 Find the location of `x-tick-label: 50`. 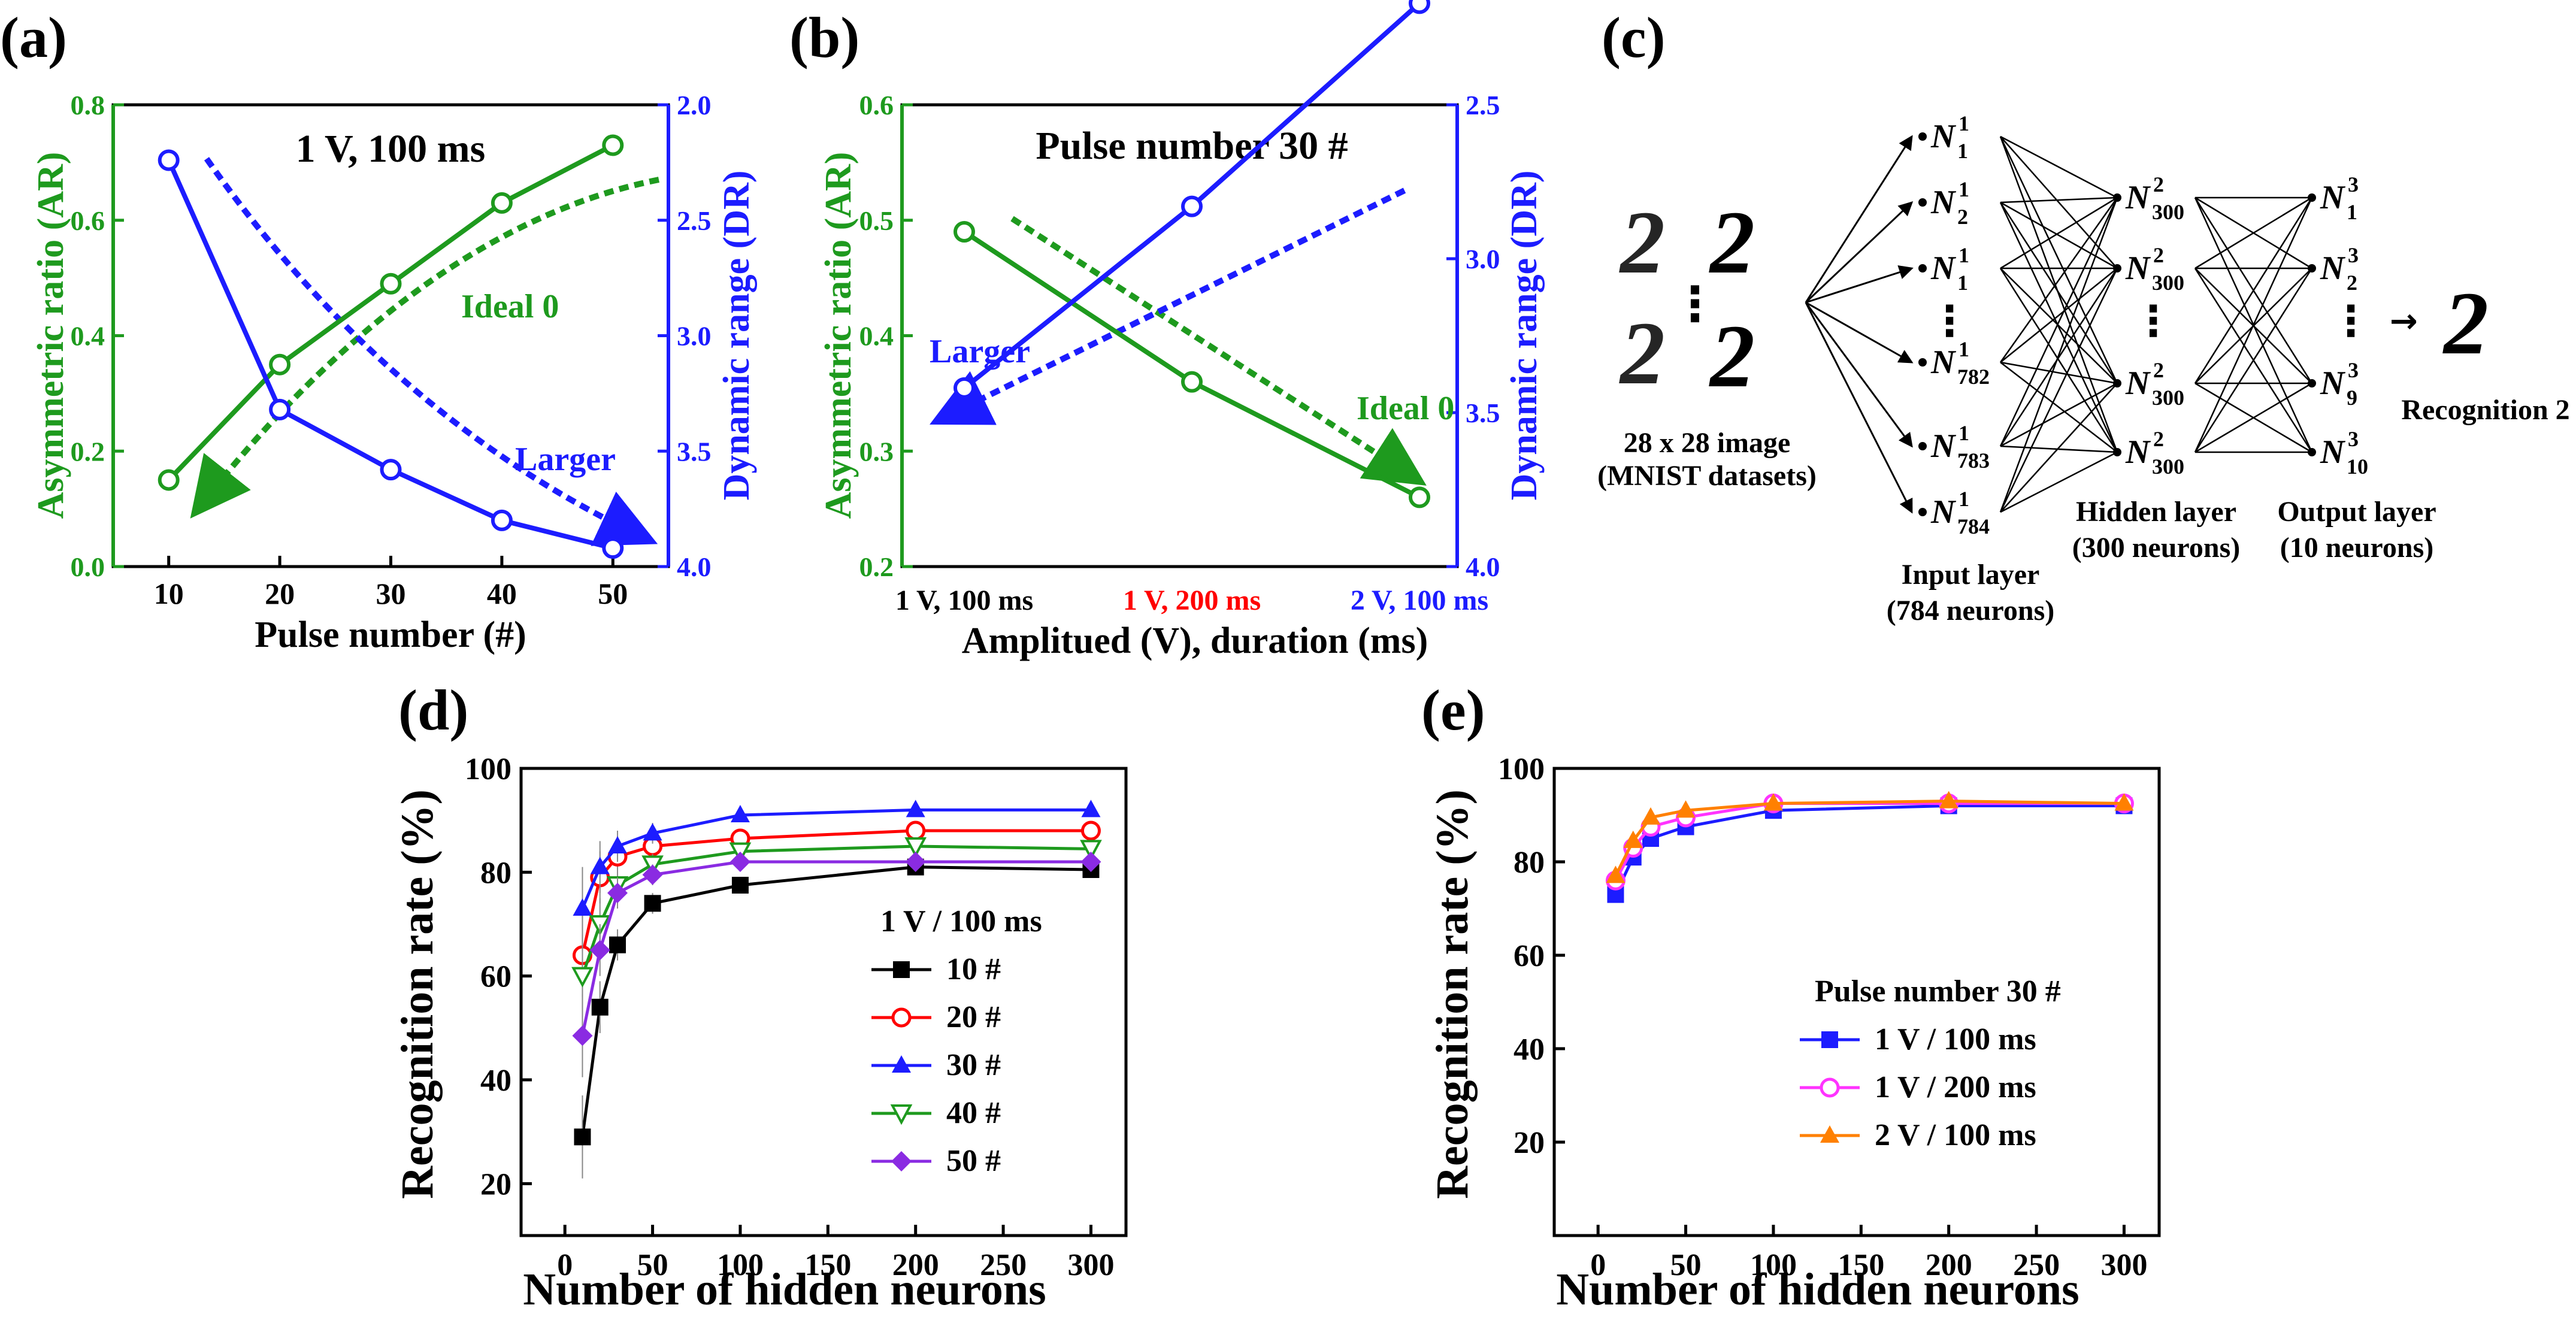

x-tick-label: 50 is located at coordinates (652, 1265).